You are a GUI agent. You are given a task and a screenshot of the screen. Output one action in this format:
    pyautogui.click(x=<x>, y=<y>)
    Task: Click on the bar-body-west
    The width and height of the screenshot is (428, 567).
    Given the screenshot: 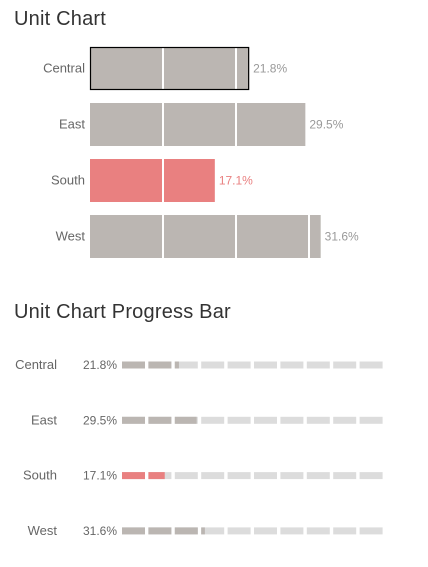 What is the action you would take?
    pyautogui.click(x=205, y=236)
    